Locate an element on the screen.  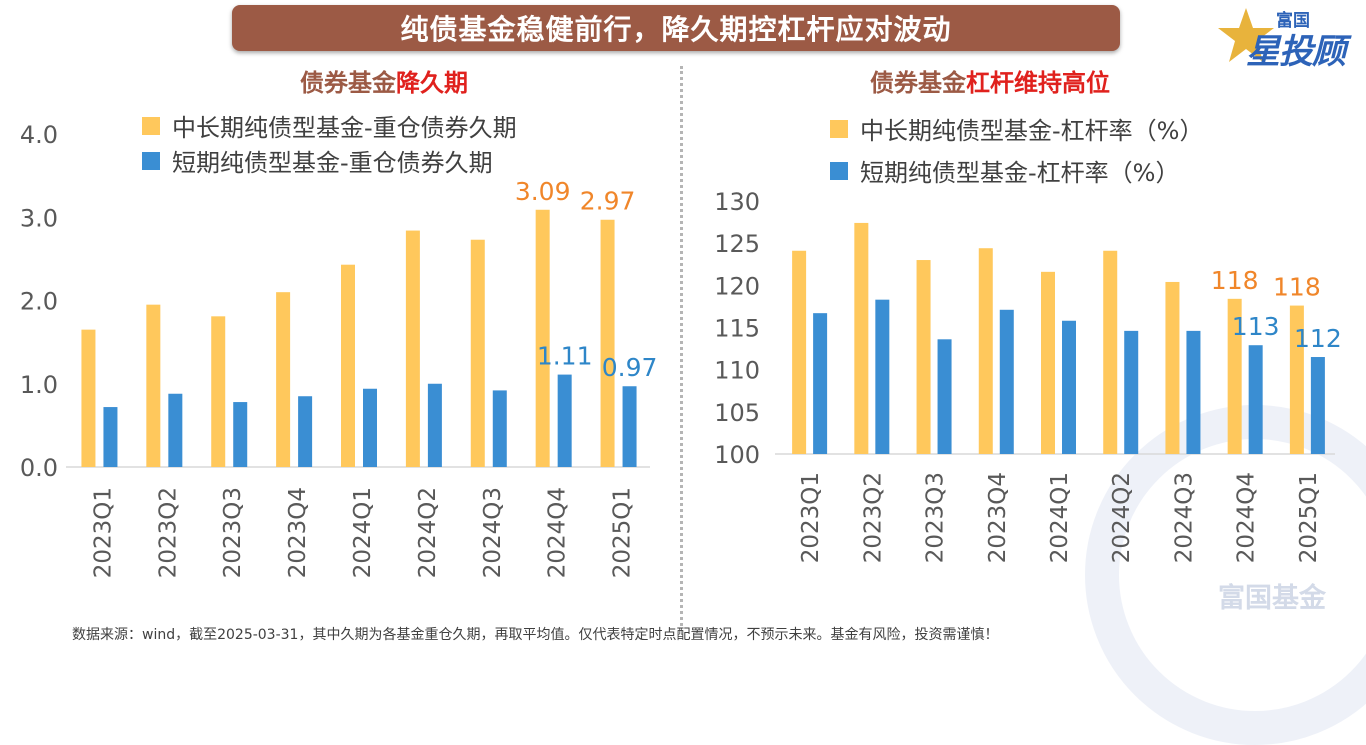
logo-text-big: 星投顾 is located at coordinates (1296, 52).